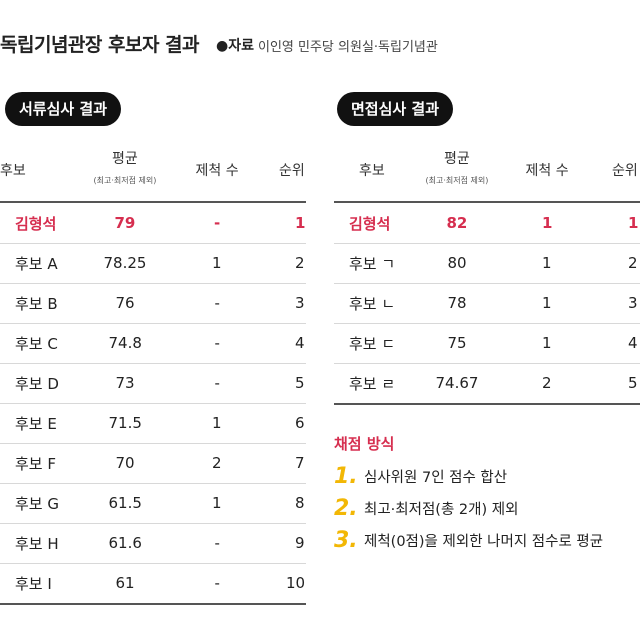 The height and width of the screenshot is (617, 640). What do you see at coordinates (125, 303) in the screenshot?
I see `table-cell: 76` at bounding box center [125, 303].